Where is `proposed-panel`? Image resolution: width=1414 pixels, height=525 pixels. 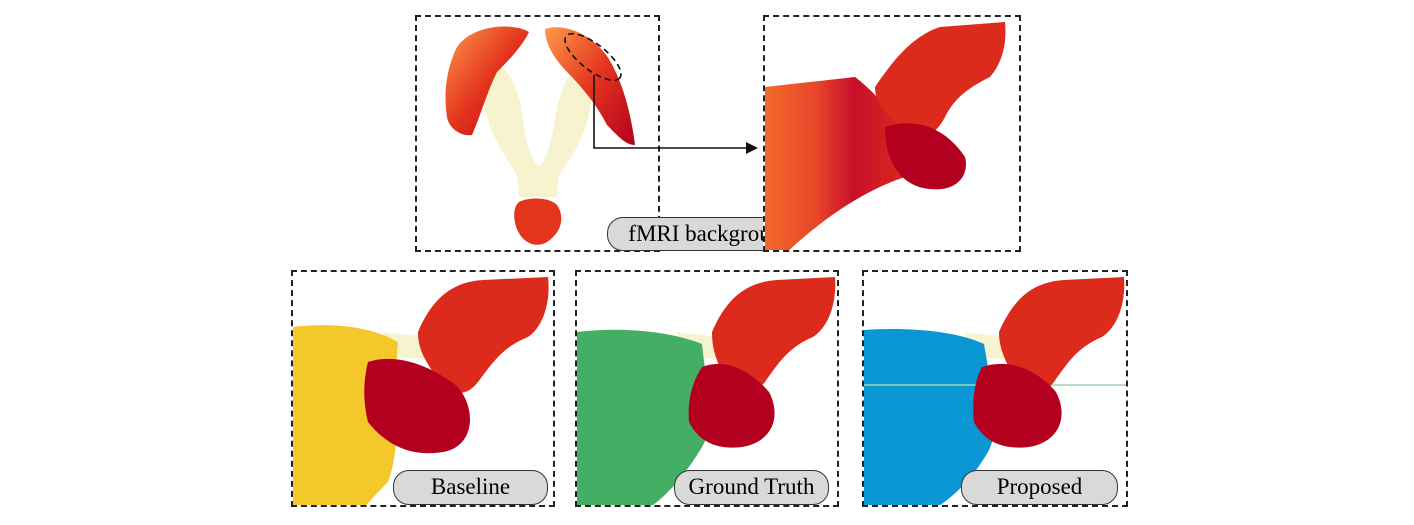 proposed-panel is located at coordinates (995, 388).